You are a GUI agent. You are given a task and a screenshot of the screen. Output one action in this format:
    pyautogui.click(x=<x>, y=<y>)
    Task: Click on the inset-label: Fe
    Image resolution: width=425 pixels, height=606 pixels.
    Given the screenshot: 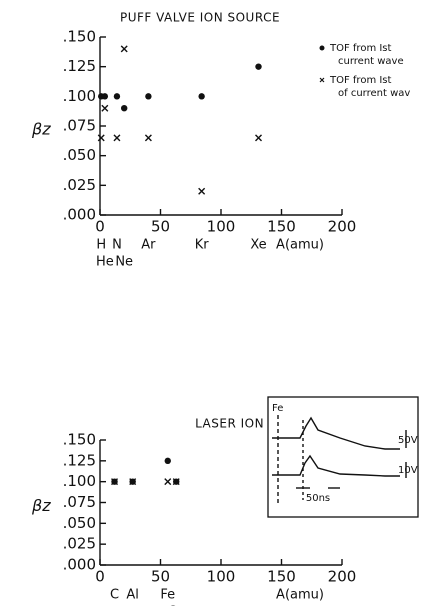 What is the action you would take?
    pyautogui.click(x=277, y=408)
    